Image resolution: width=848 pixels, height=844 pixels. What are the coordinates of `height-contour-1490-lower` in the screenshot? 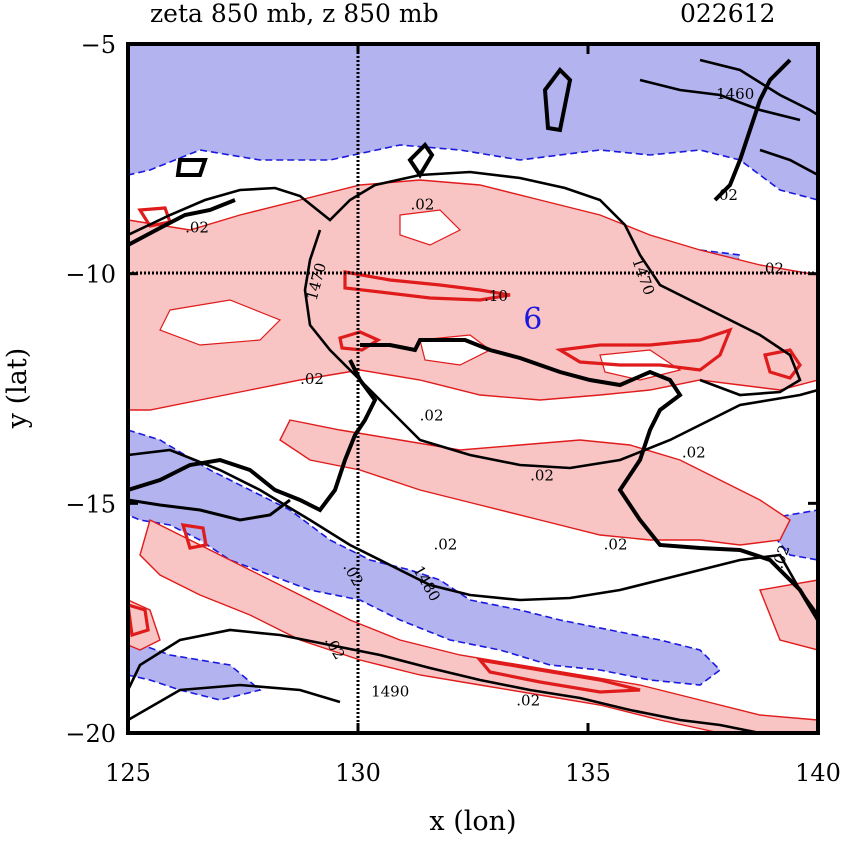 It's located at (234, 702).